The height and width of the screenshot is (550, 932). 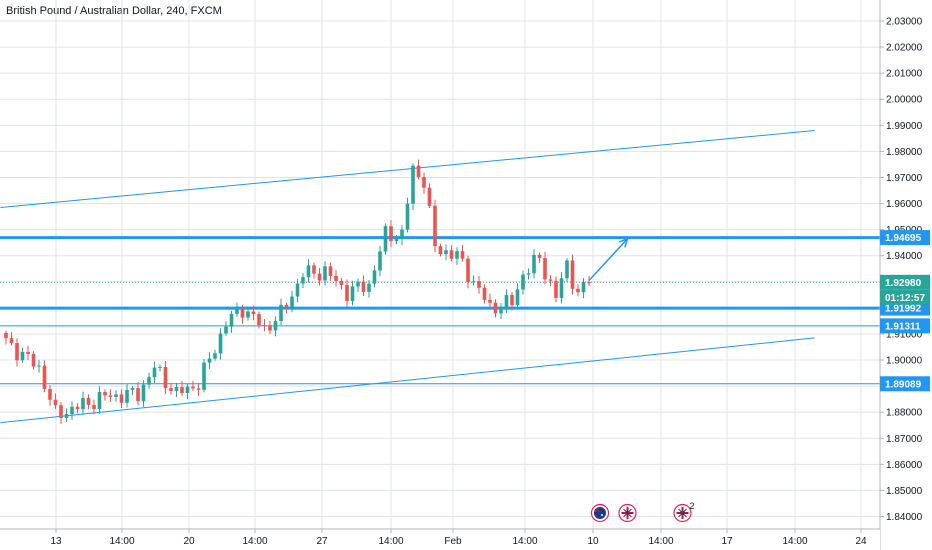 I want to click on projection-arrow, so click(x=608, y=259).